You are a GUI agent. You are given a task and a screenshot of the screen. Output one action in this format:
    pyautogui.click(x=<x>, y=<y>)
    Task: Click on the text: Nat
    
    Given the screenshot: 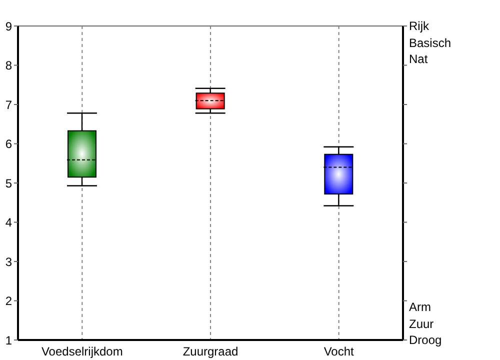 What is the action you would take?
    pyautogui.click(x=418, y=59)
    